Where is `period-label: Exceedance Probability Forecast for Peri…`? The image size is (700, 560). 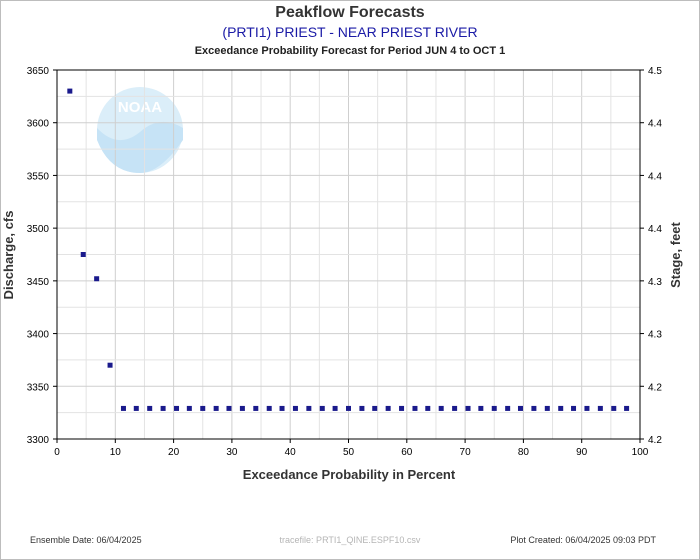 period-label: Exceedance Probability Forecast for Peri… is located at coordinates (350, 51).